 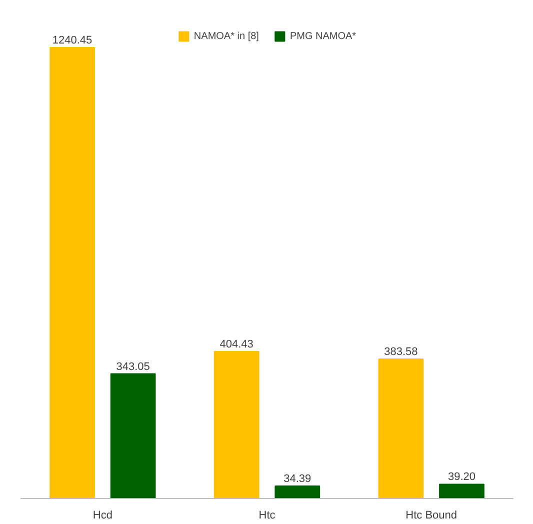 I want to click on x-tick-label: Hcd, so click(x=102, y=516).